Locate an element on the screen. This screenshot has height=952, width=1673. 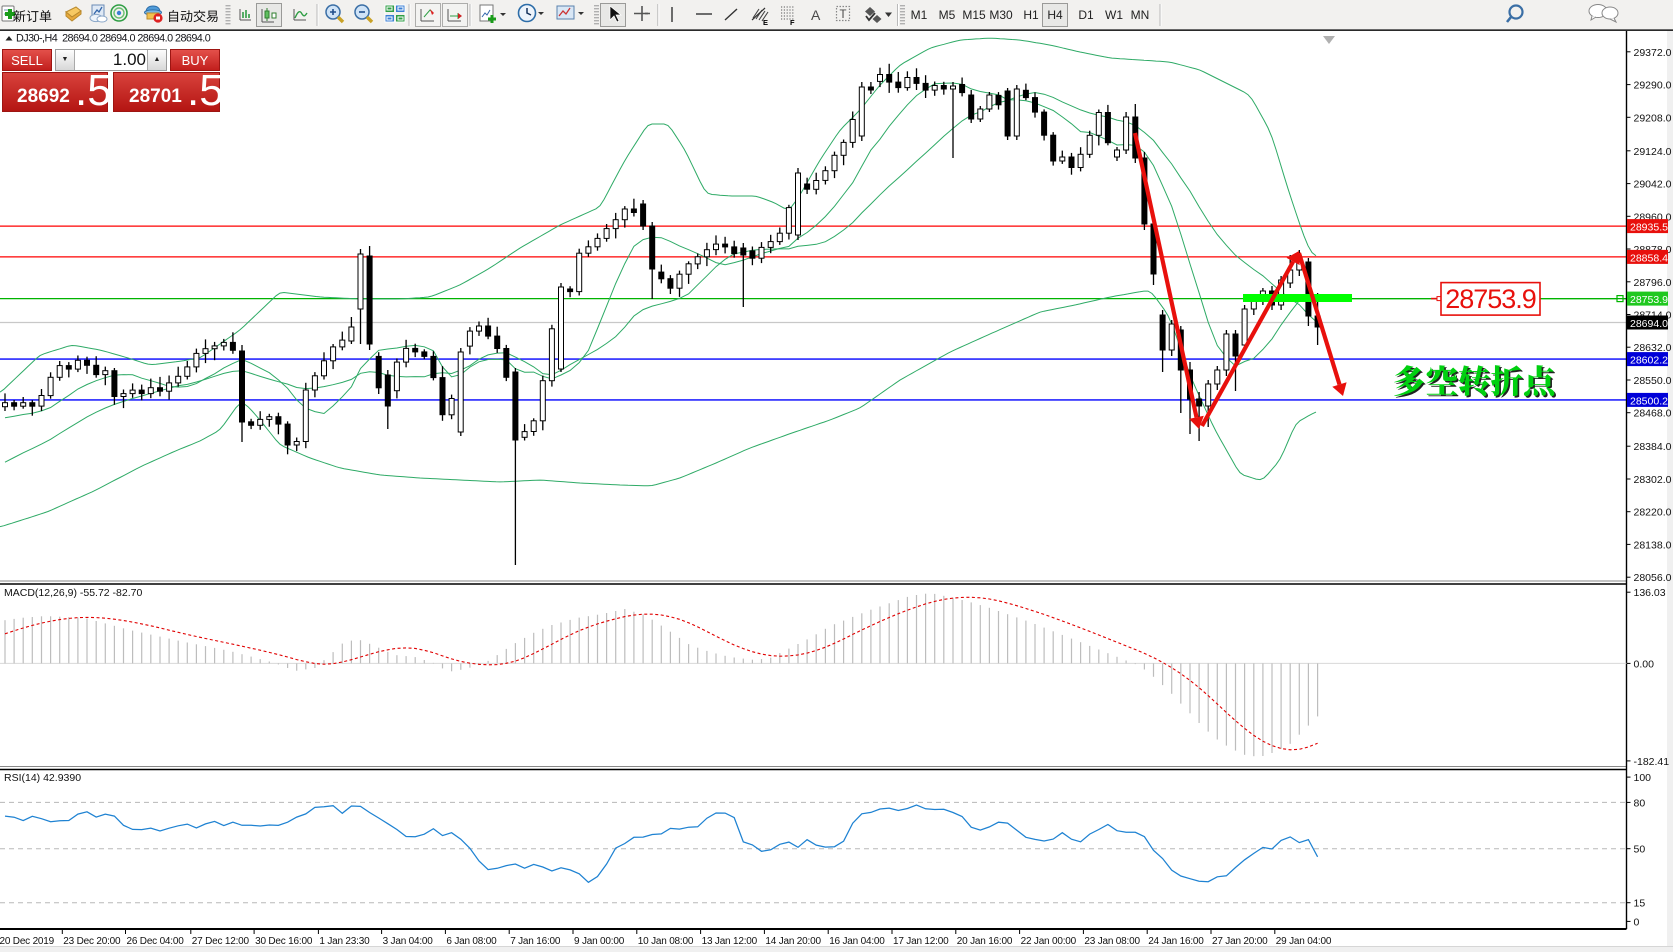
svg-text: 29 Jan 04:00 is located at coordinates (1304, 941).